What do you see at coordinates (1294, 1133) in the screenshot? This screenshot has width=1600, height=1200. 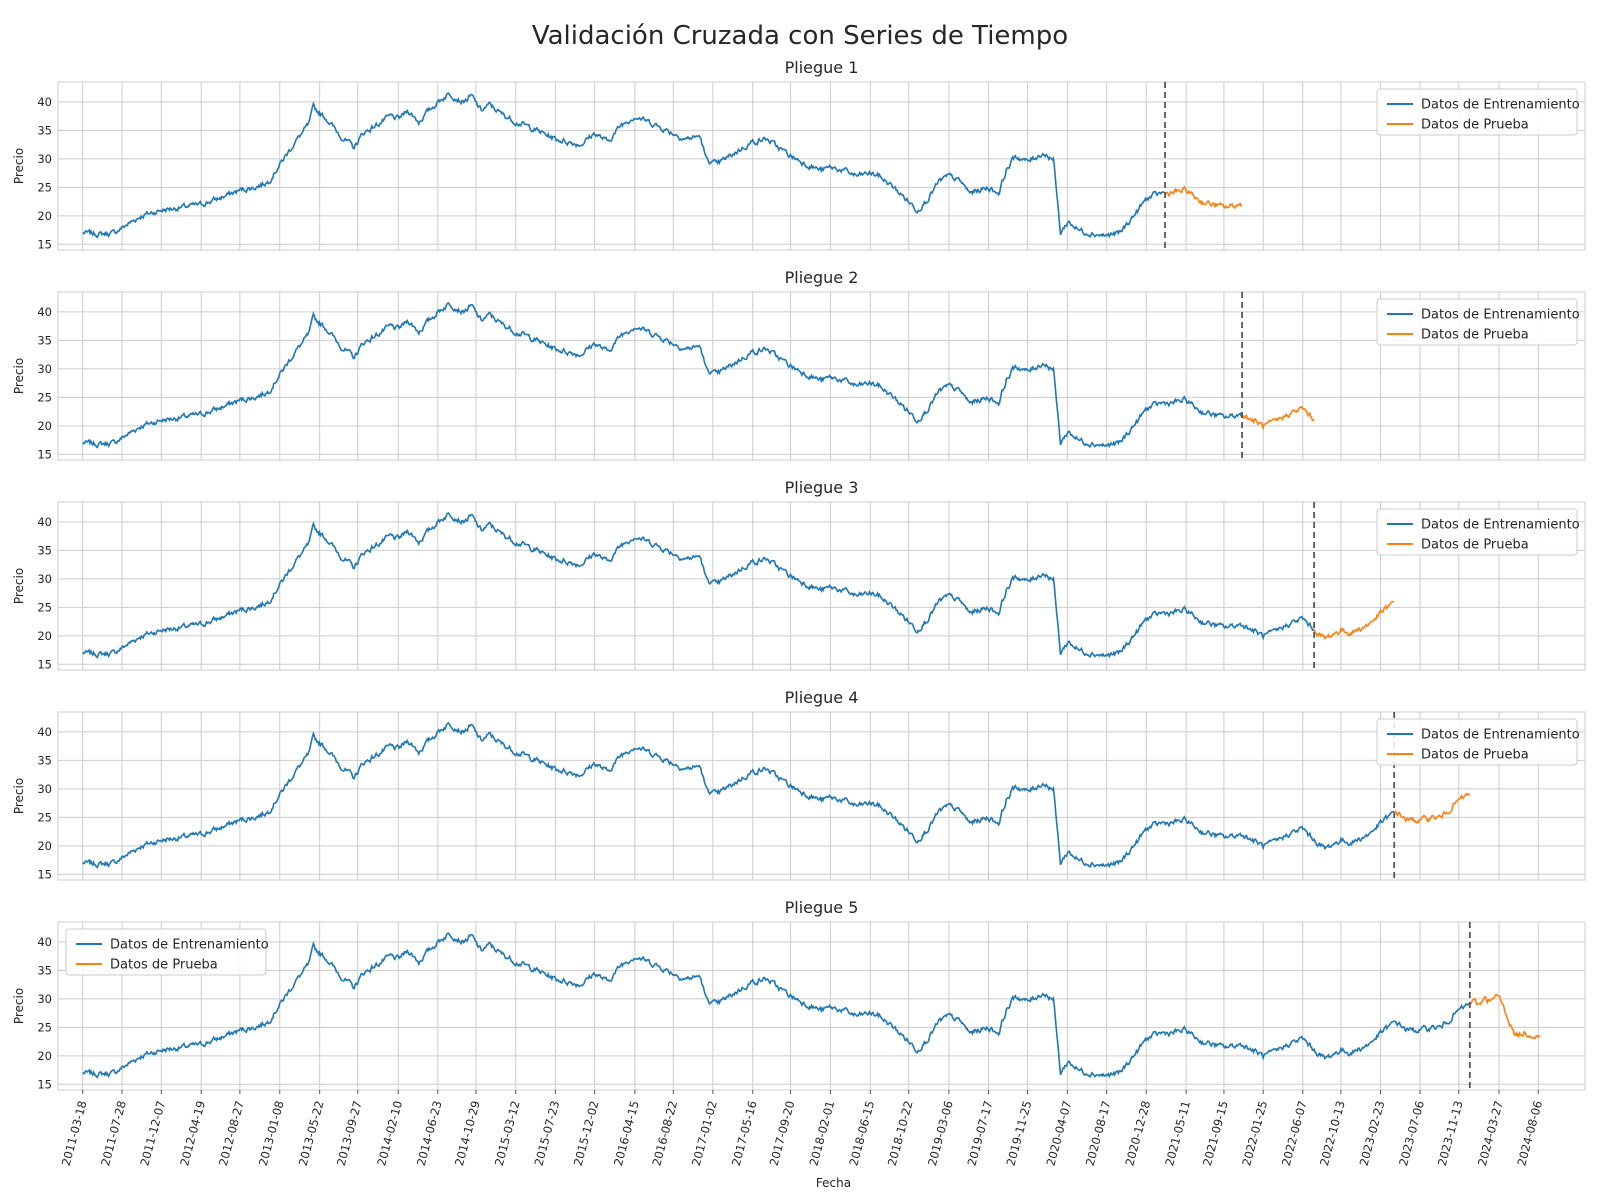 I see `x-tick-label: 2022-06-07` at bounding box center [1294, 1133].